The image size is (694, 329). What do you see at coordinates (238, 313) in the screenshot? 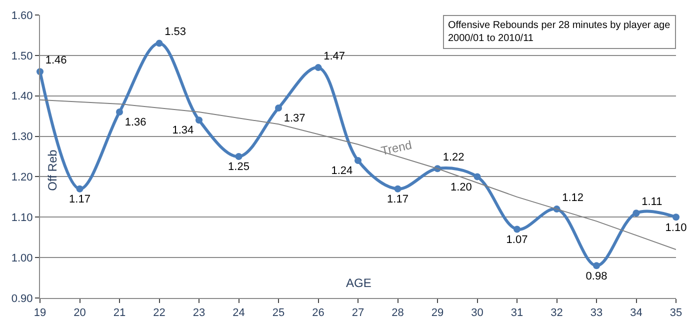
I see `x-tick-label: 24` at bounding box center [238, 313].